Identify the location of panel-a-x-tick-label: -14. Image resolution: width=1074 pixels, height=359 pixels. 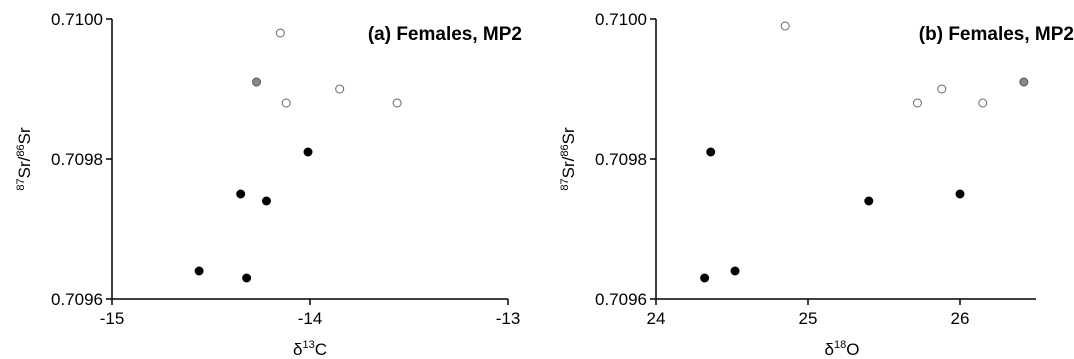
(310, 318).